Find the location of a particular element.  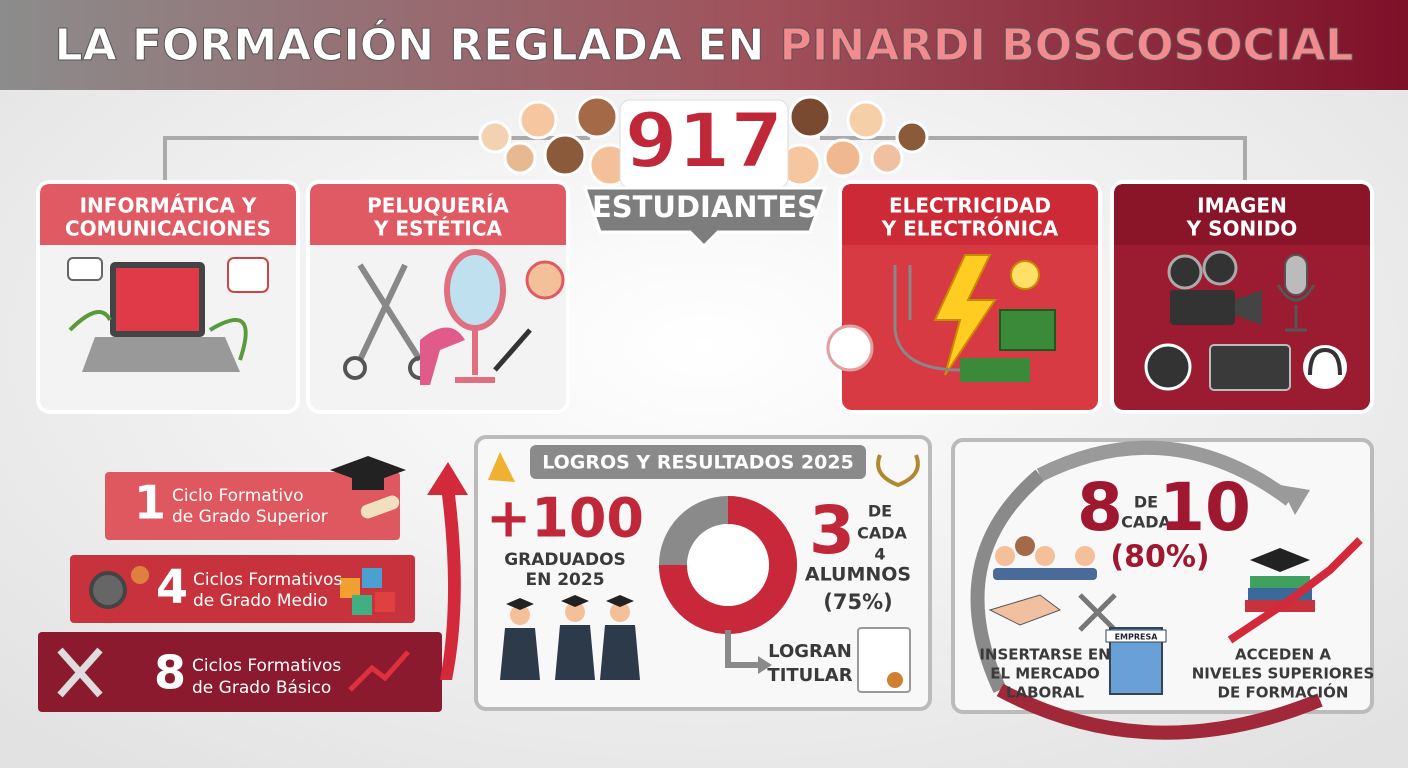

steps is located at coordinates (253, 584).